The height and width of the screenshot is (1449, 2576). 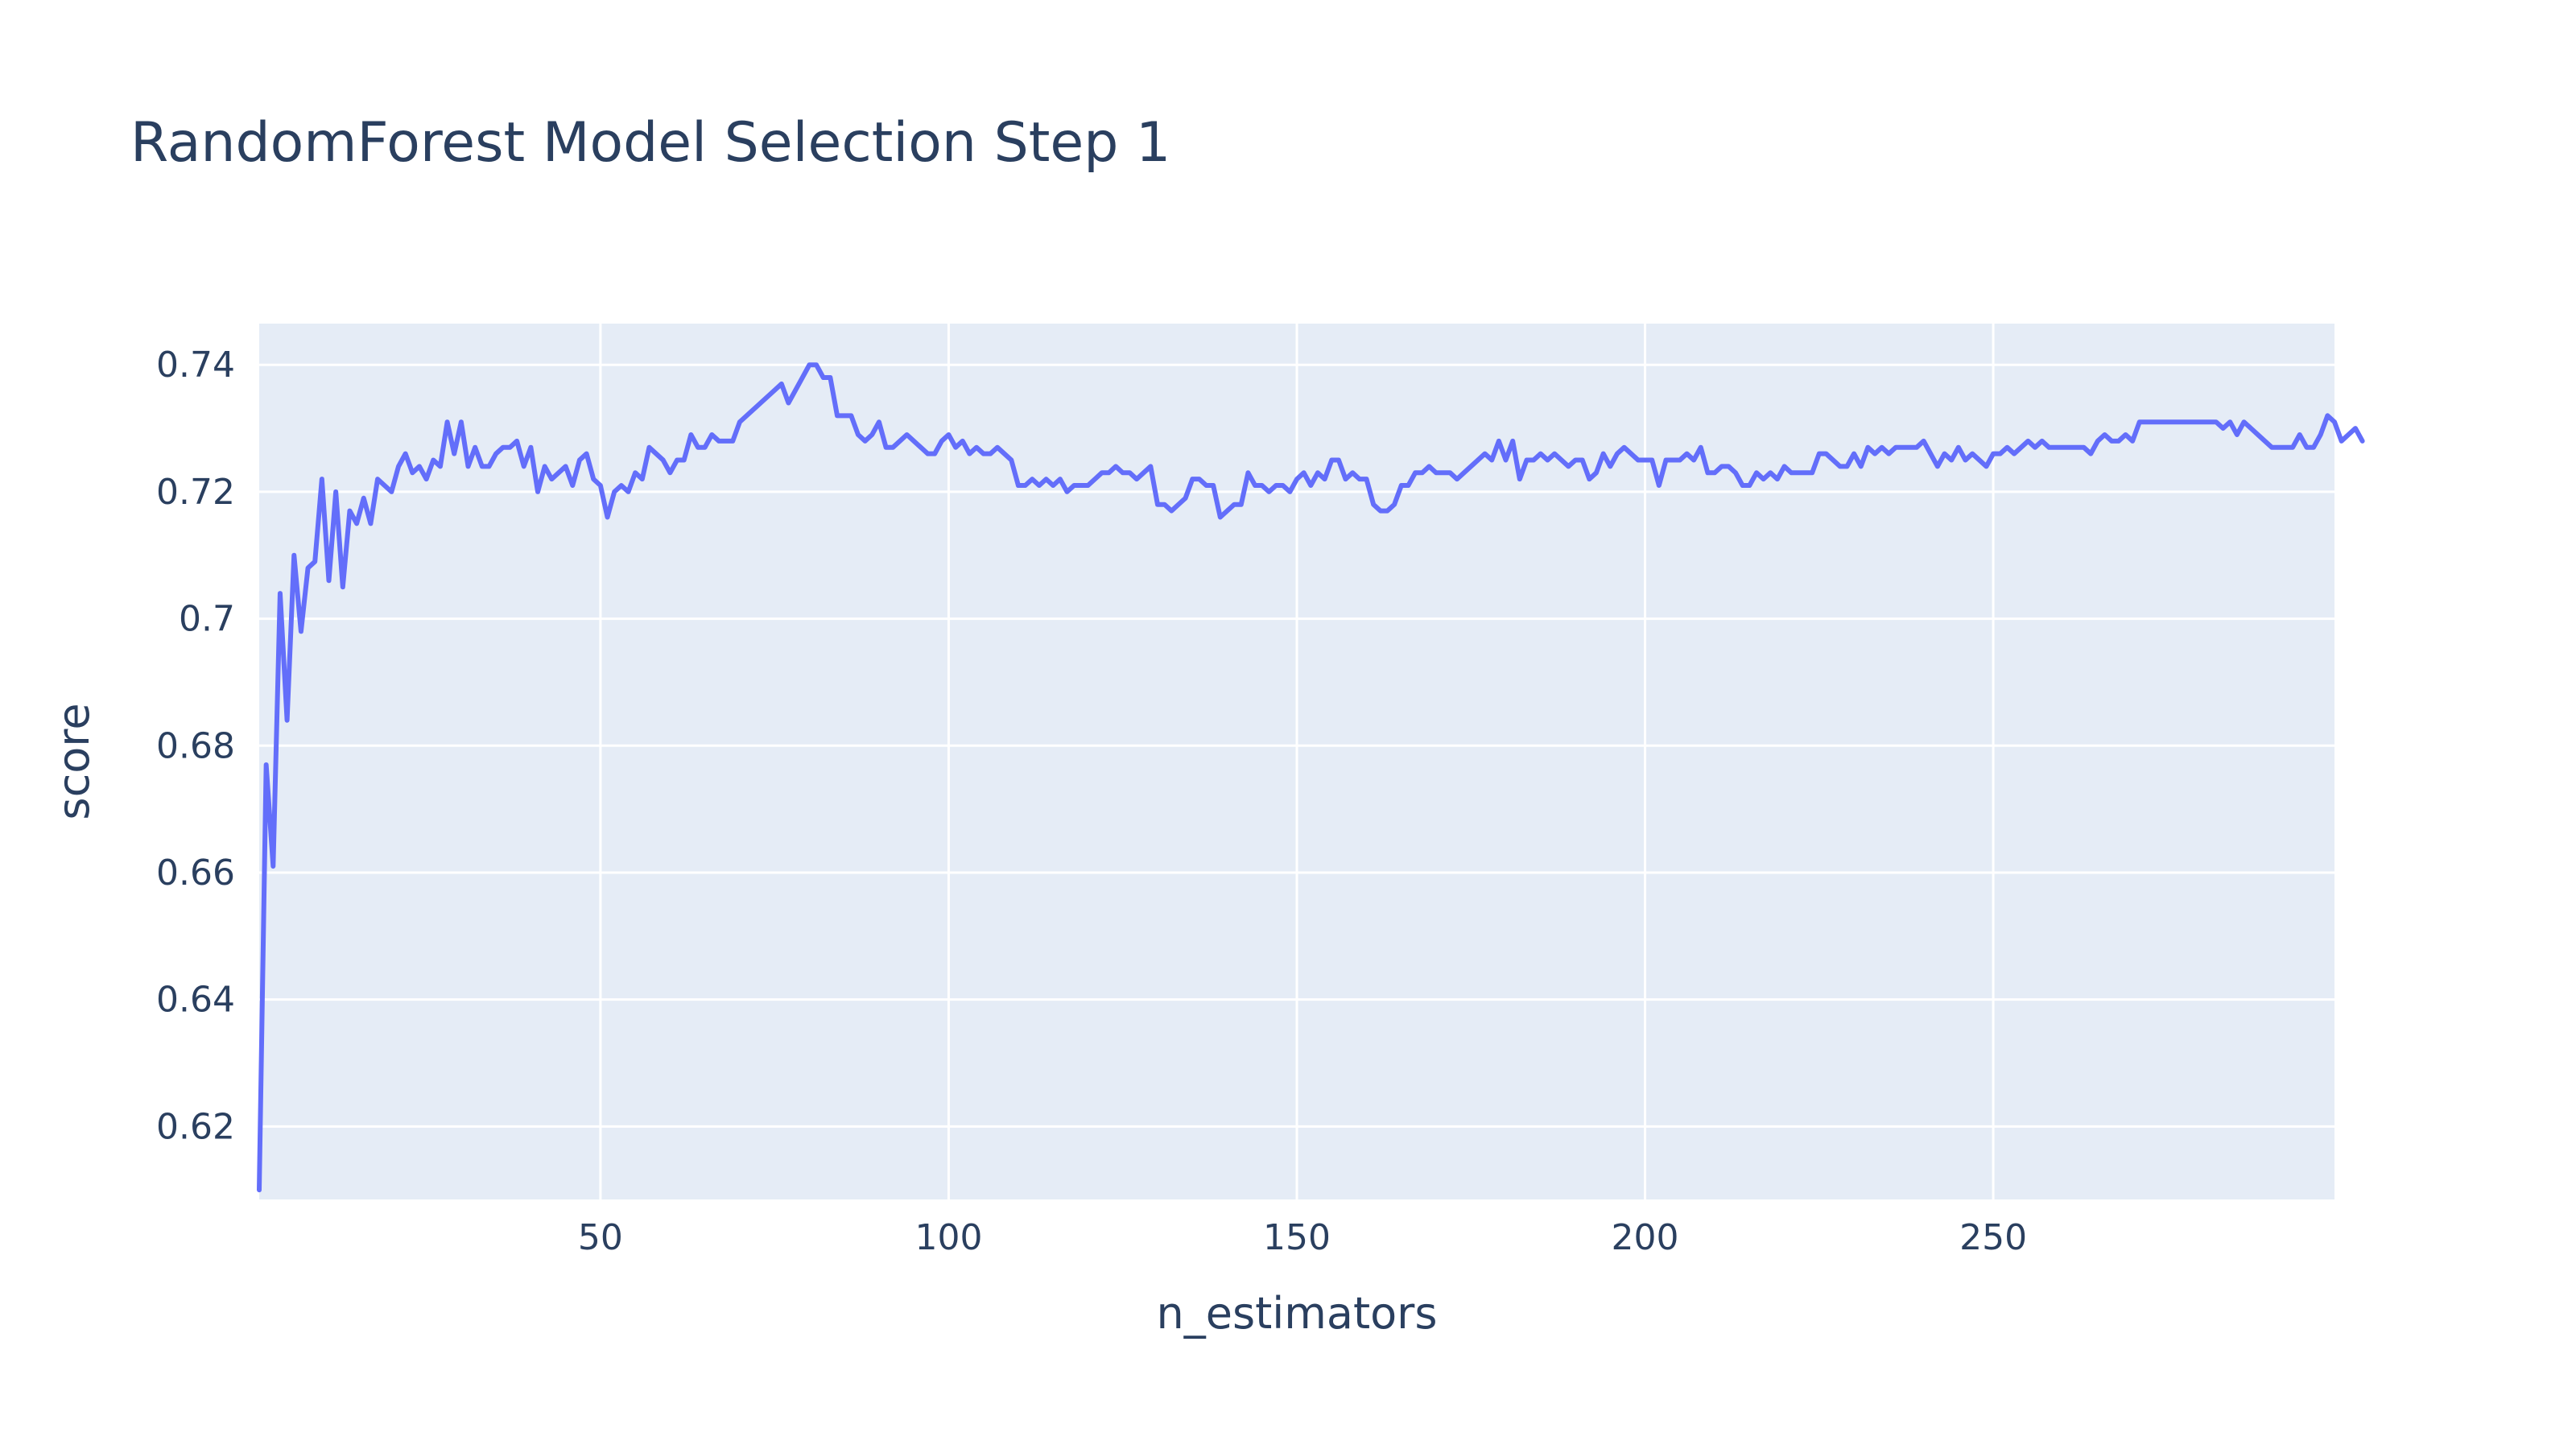 I want to click on y-tick-label: 0.72, so click(x=195, y=492).